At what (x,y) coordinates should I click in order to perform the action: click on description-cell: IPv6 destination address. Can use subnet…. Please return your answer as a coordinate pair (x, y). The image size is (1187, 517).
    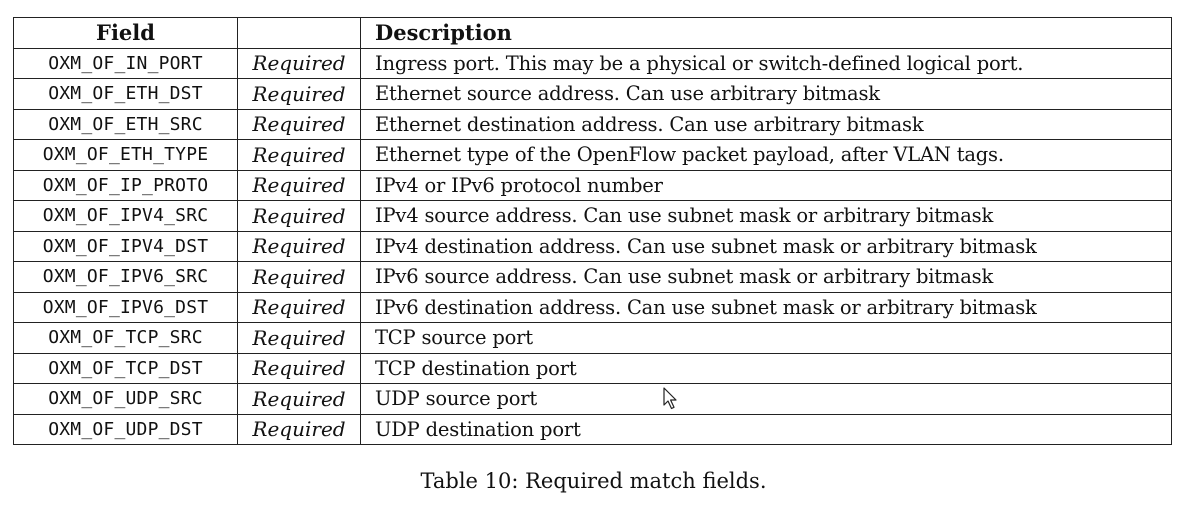
    Looking at the image, I should click on (766, 307).